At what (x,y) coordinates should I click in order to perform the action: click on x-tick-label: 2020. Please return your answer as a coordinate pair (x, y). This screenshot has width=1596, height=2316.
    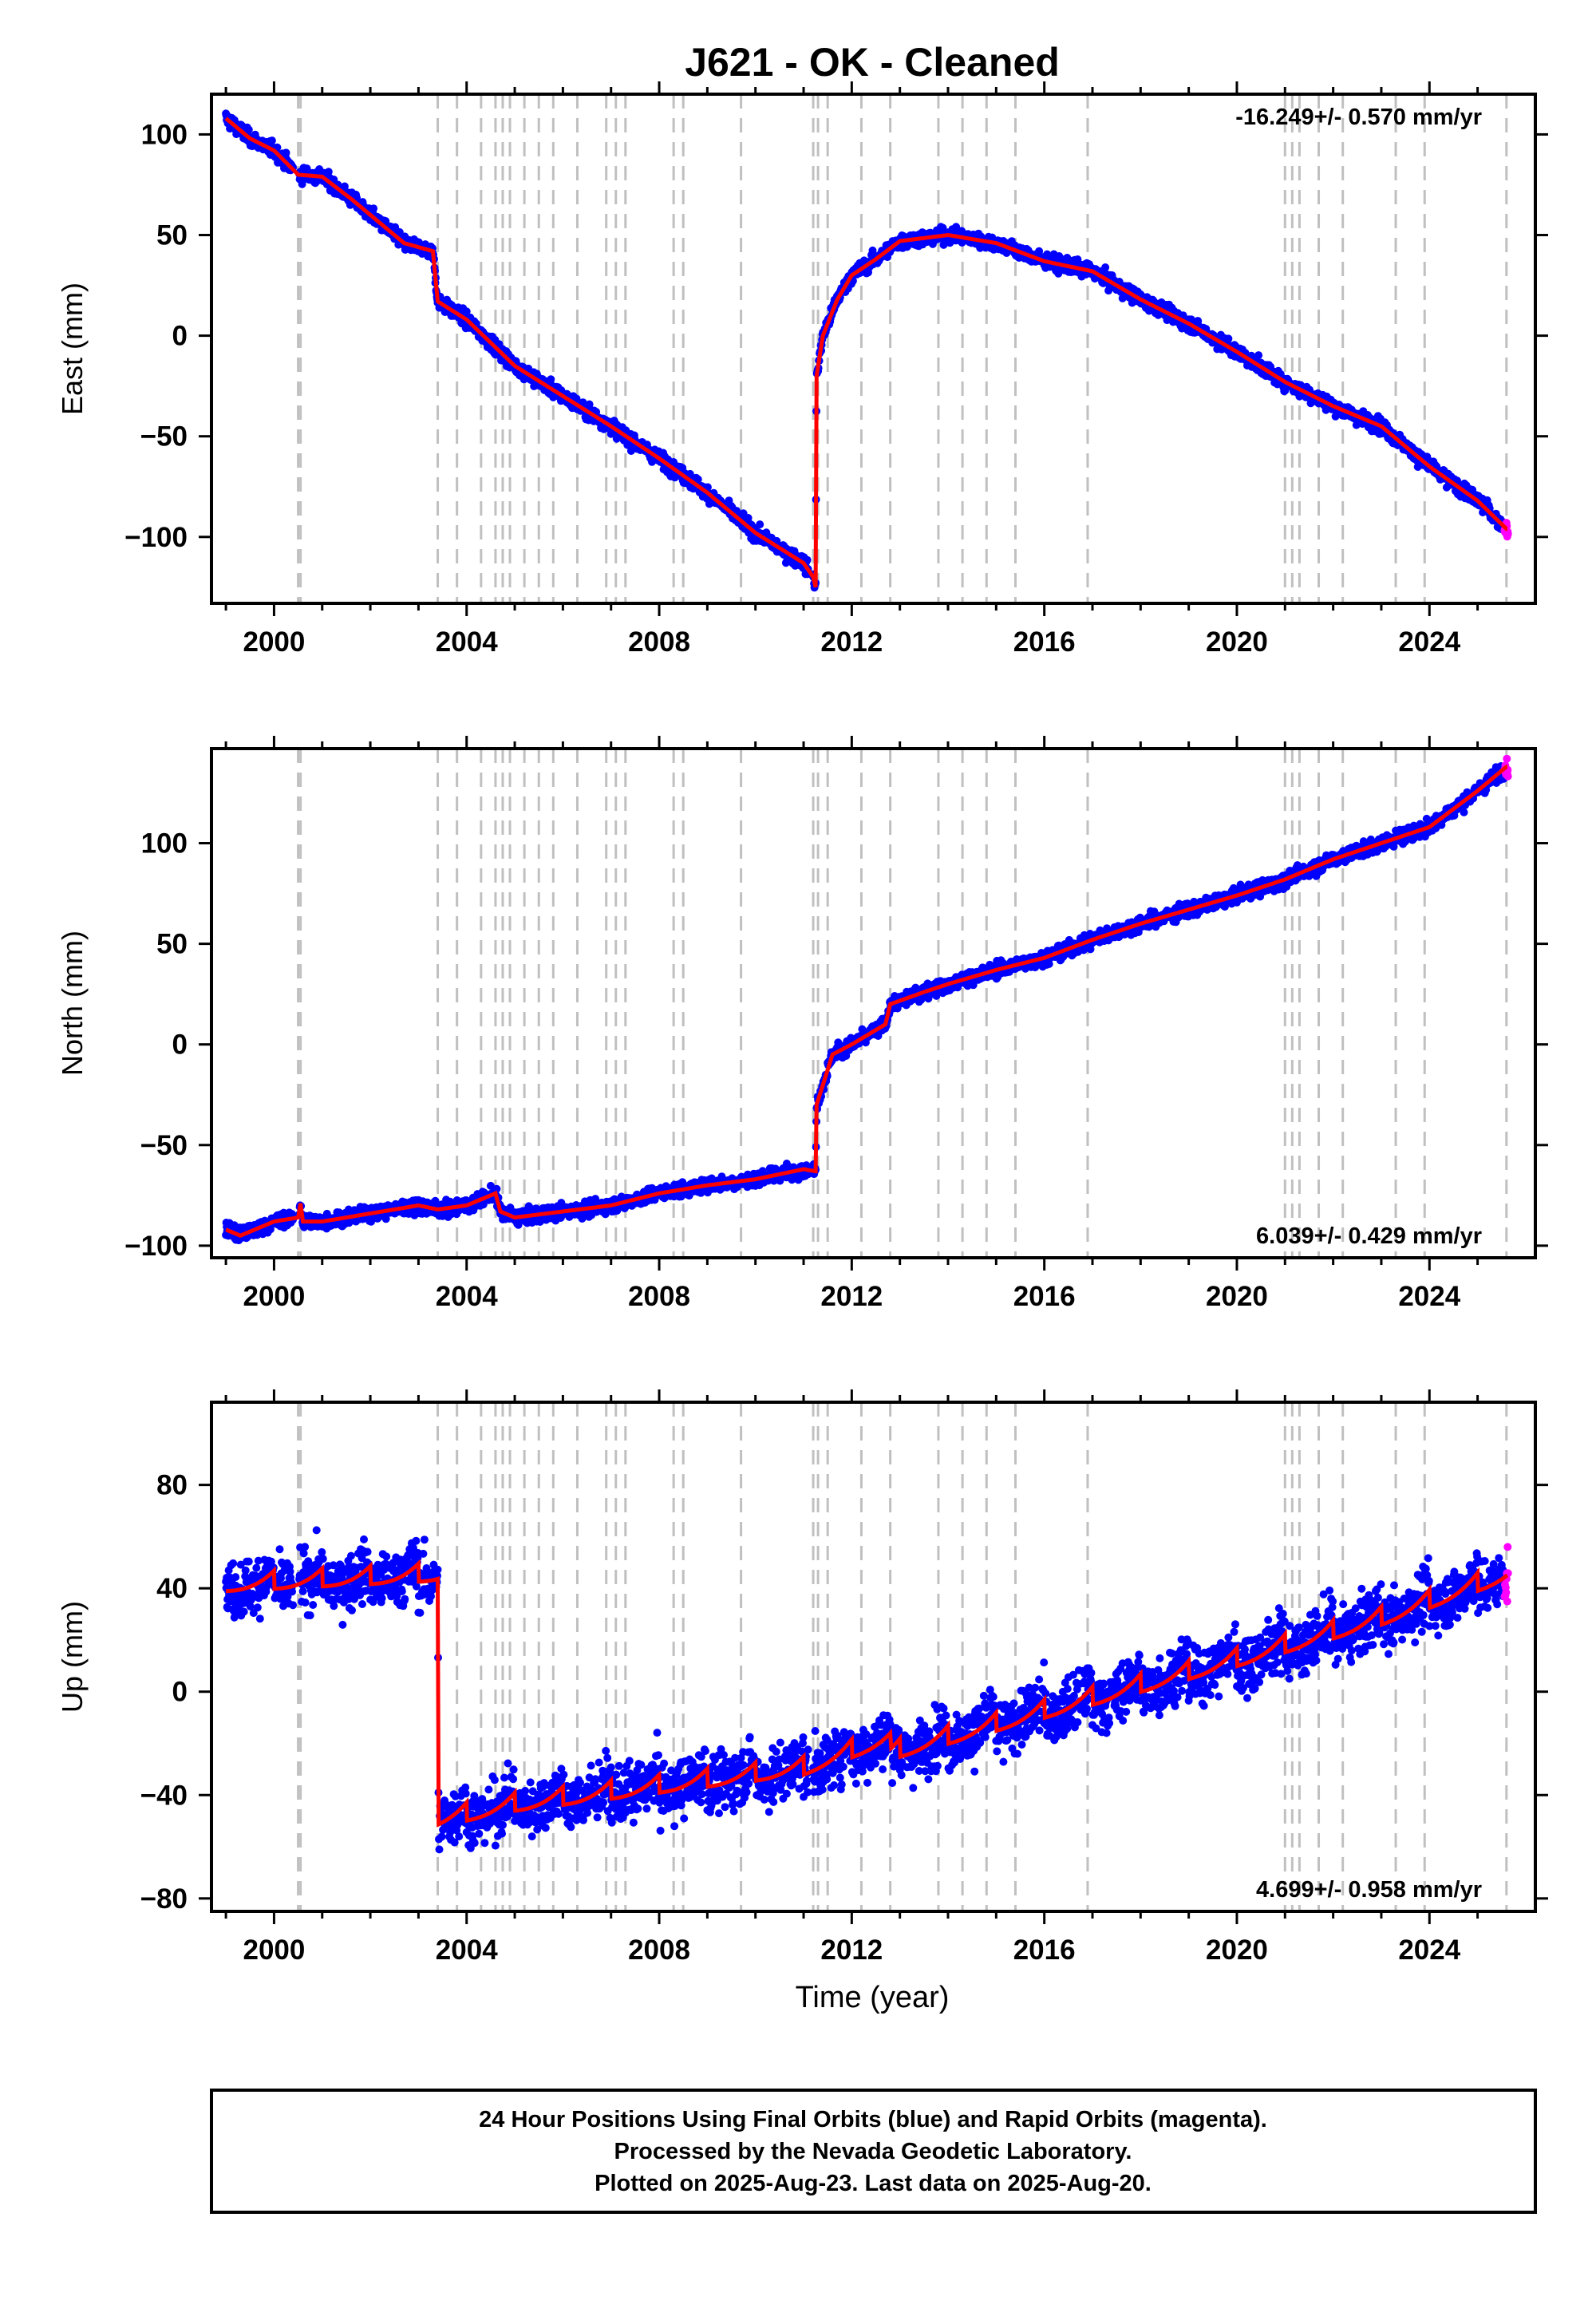
    Looking at the image, I should click on (1237, 642).